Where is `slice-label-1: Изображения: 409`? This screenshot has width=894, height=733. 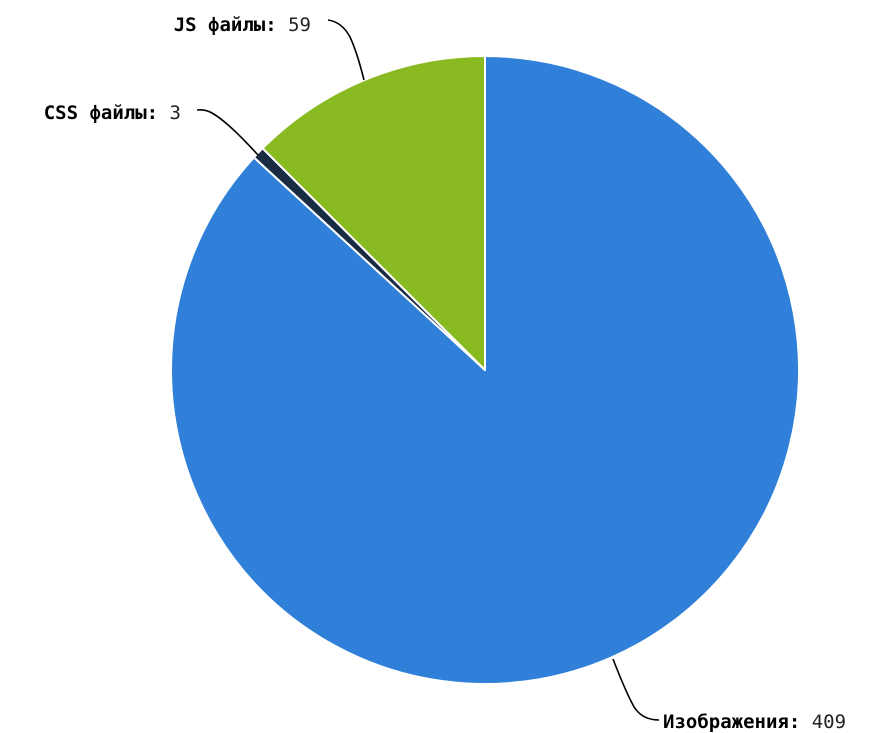 slice-label-1: Изображения: 409 is located at coordinates (754, 722).